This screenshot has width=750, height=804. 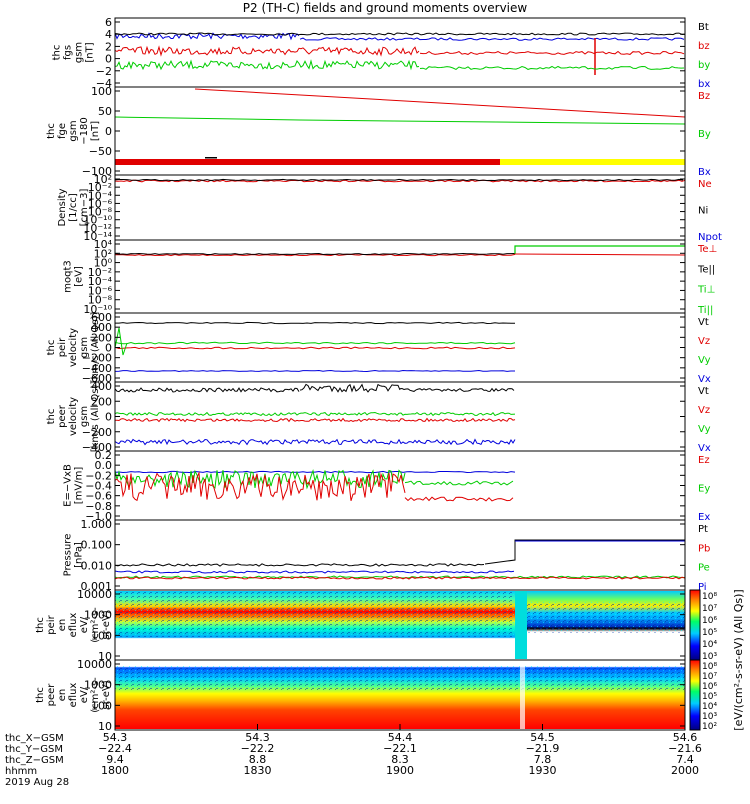 I want to click on ytick-label: −200, so click(x=97, y=358).